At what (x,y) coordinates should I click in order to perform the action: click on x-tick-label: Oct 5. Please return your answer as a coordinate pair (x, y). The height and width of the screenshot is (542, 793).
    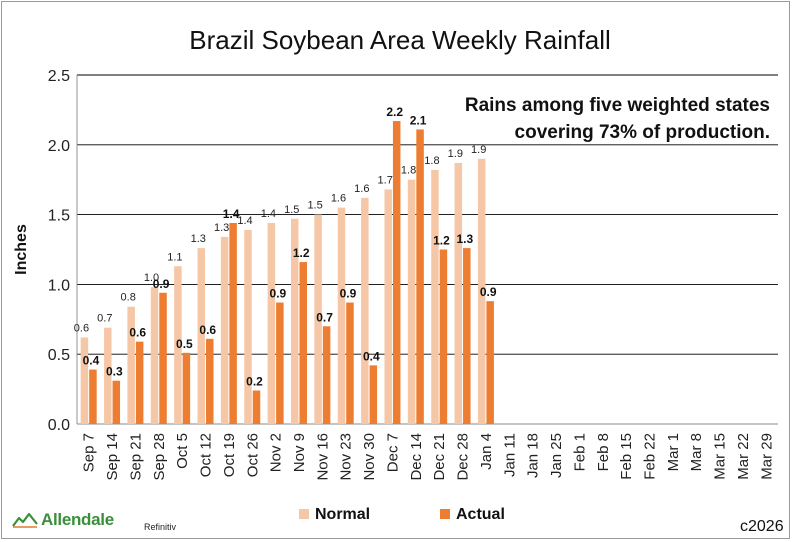
    Looking at the image, I should click on (182, 451).